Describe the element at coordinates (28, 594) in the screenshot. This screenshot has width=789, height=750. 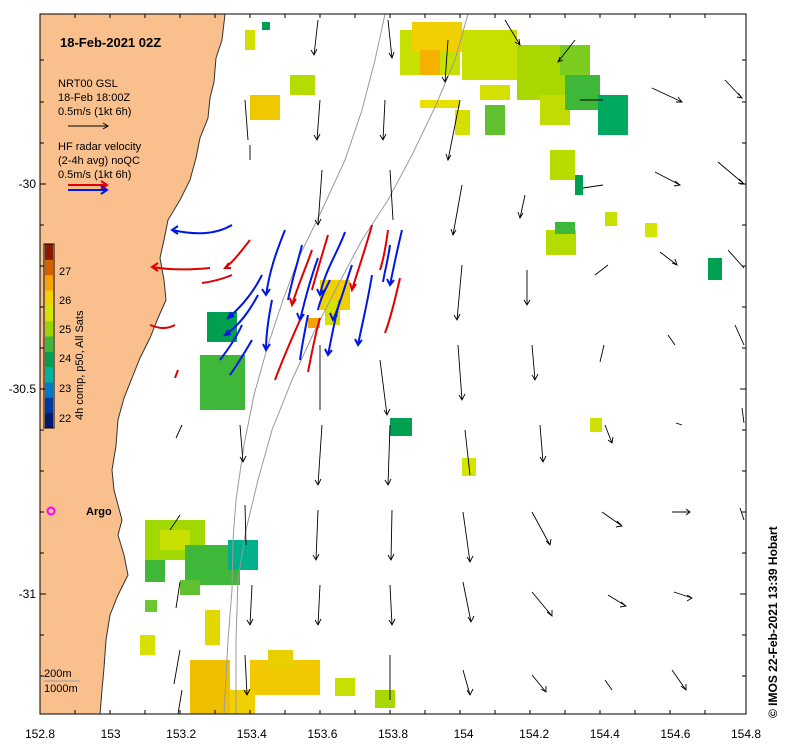
I see `y-tick-label: -31` at that location.